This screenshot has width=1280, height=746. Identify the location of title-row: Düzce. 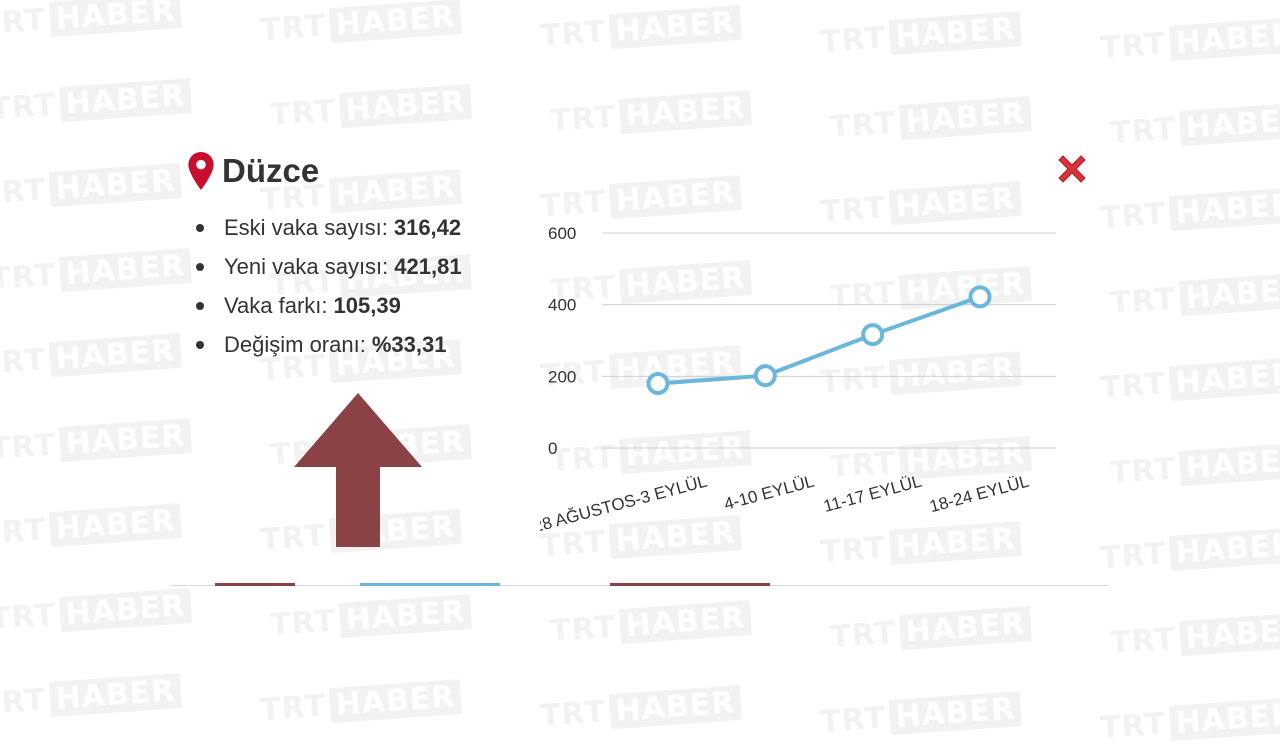
(253, 171).